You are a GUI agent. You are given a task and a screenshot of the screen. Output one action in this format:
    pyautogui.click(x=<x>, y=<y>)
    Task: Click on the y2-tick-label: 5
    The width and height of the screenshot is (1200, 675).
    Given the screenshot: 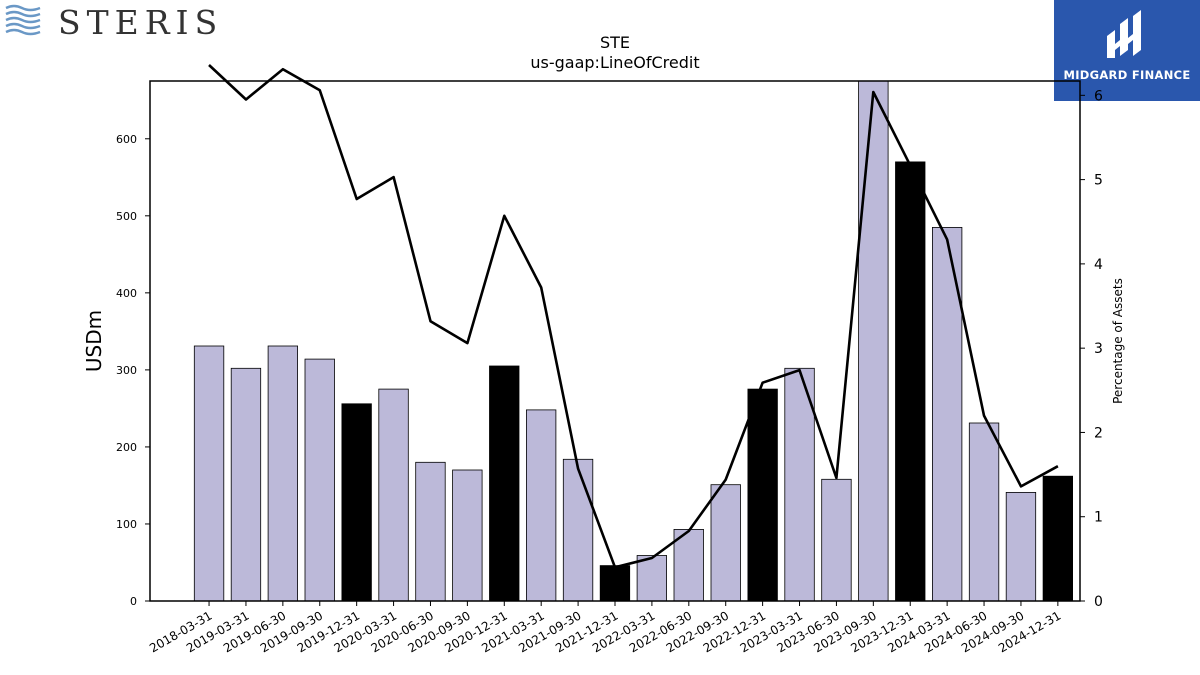 What is the action you would take?
    pyautogui.click(x=1098, y=181)
    